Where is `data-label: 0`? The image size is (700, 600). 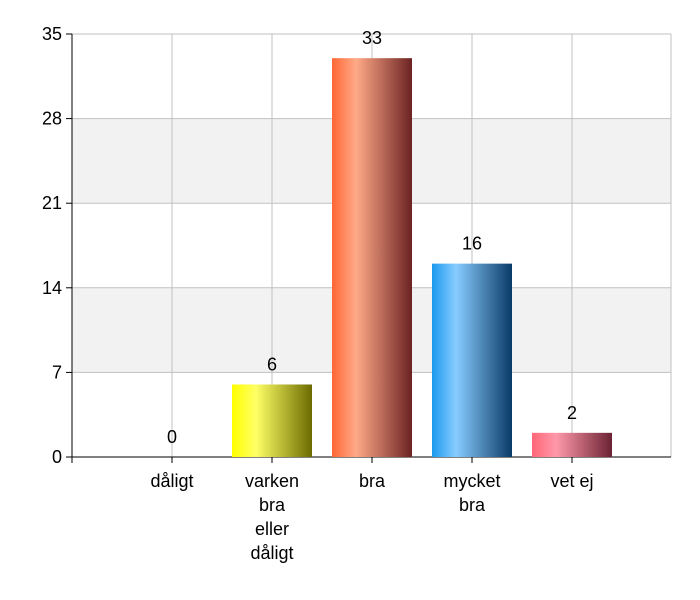
data-label: 0 is located at coordinates (172, 437).